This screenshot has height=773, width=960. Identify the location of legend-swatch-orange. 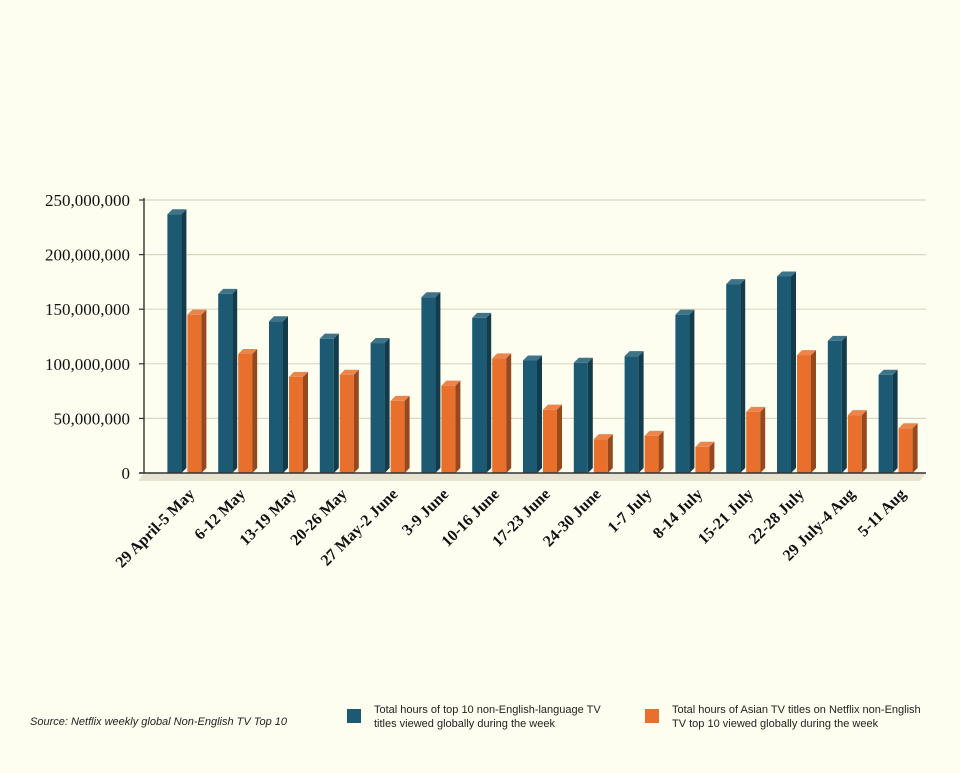
(652, 716).